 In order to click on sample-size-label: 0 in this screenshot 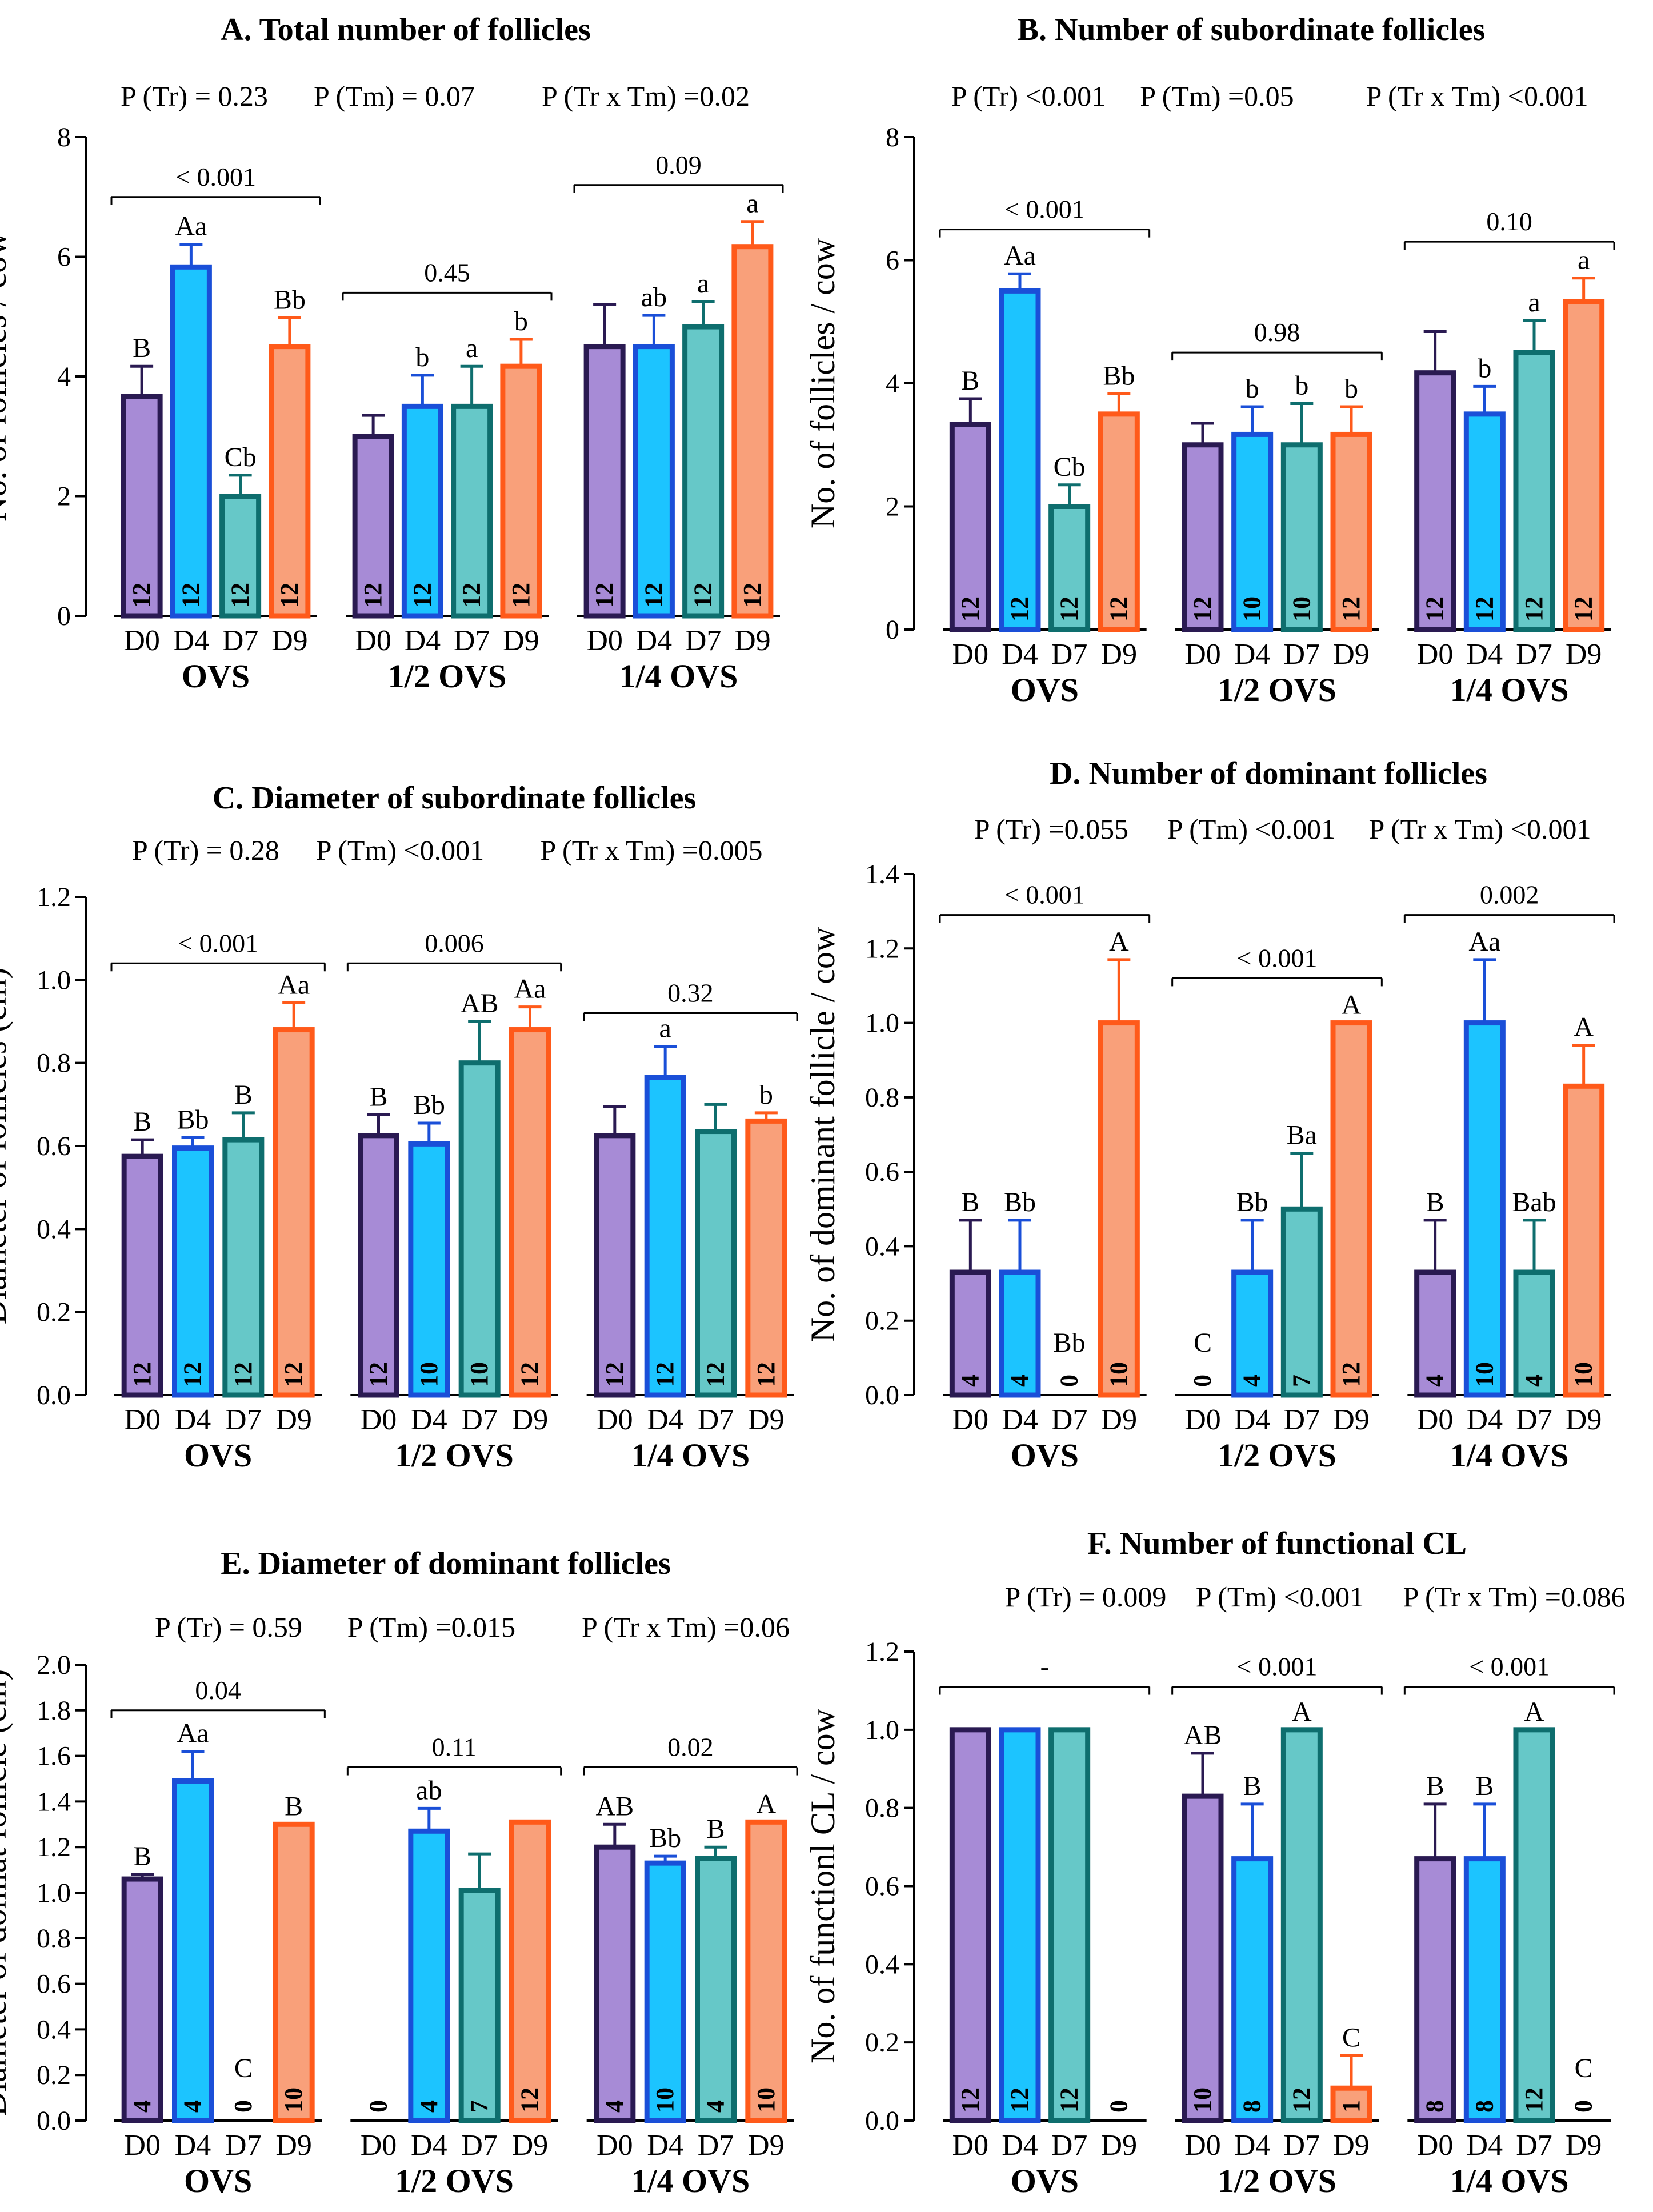, I will do `click(1118, 2106)`.